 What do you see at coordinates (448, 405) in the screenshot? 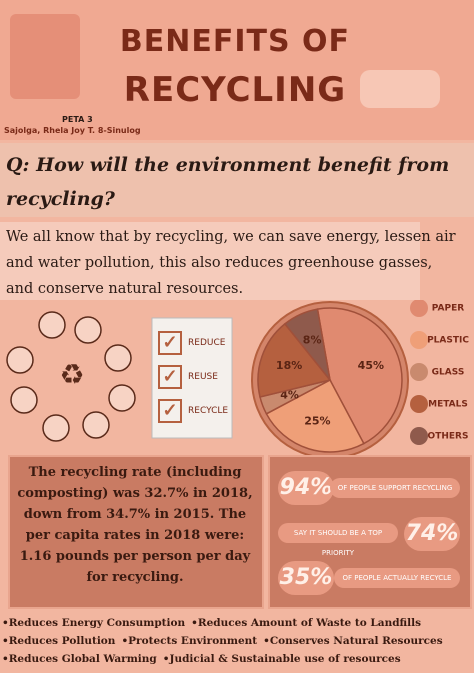
I see `legend-label: METALS` at bounding box center [448, 405].